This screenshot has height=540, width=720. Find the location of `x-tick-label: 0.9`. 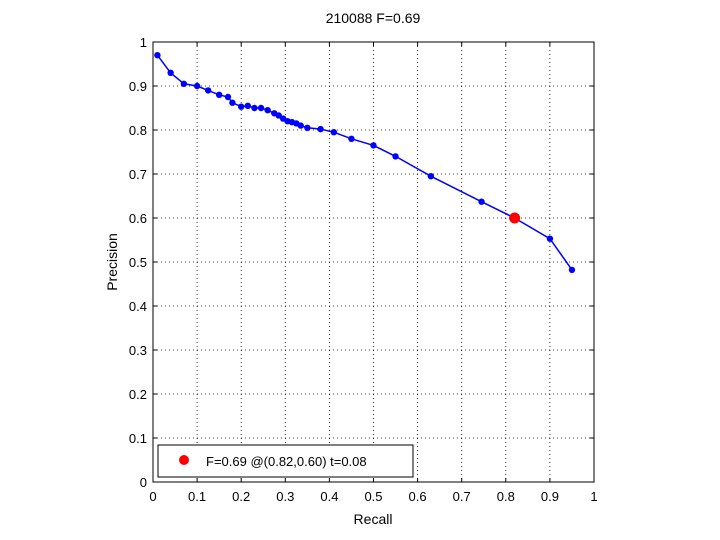

x-tick-label: 0.9 is located at coordinates (550, 496).